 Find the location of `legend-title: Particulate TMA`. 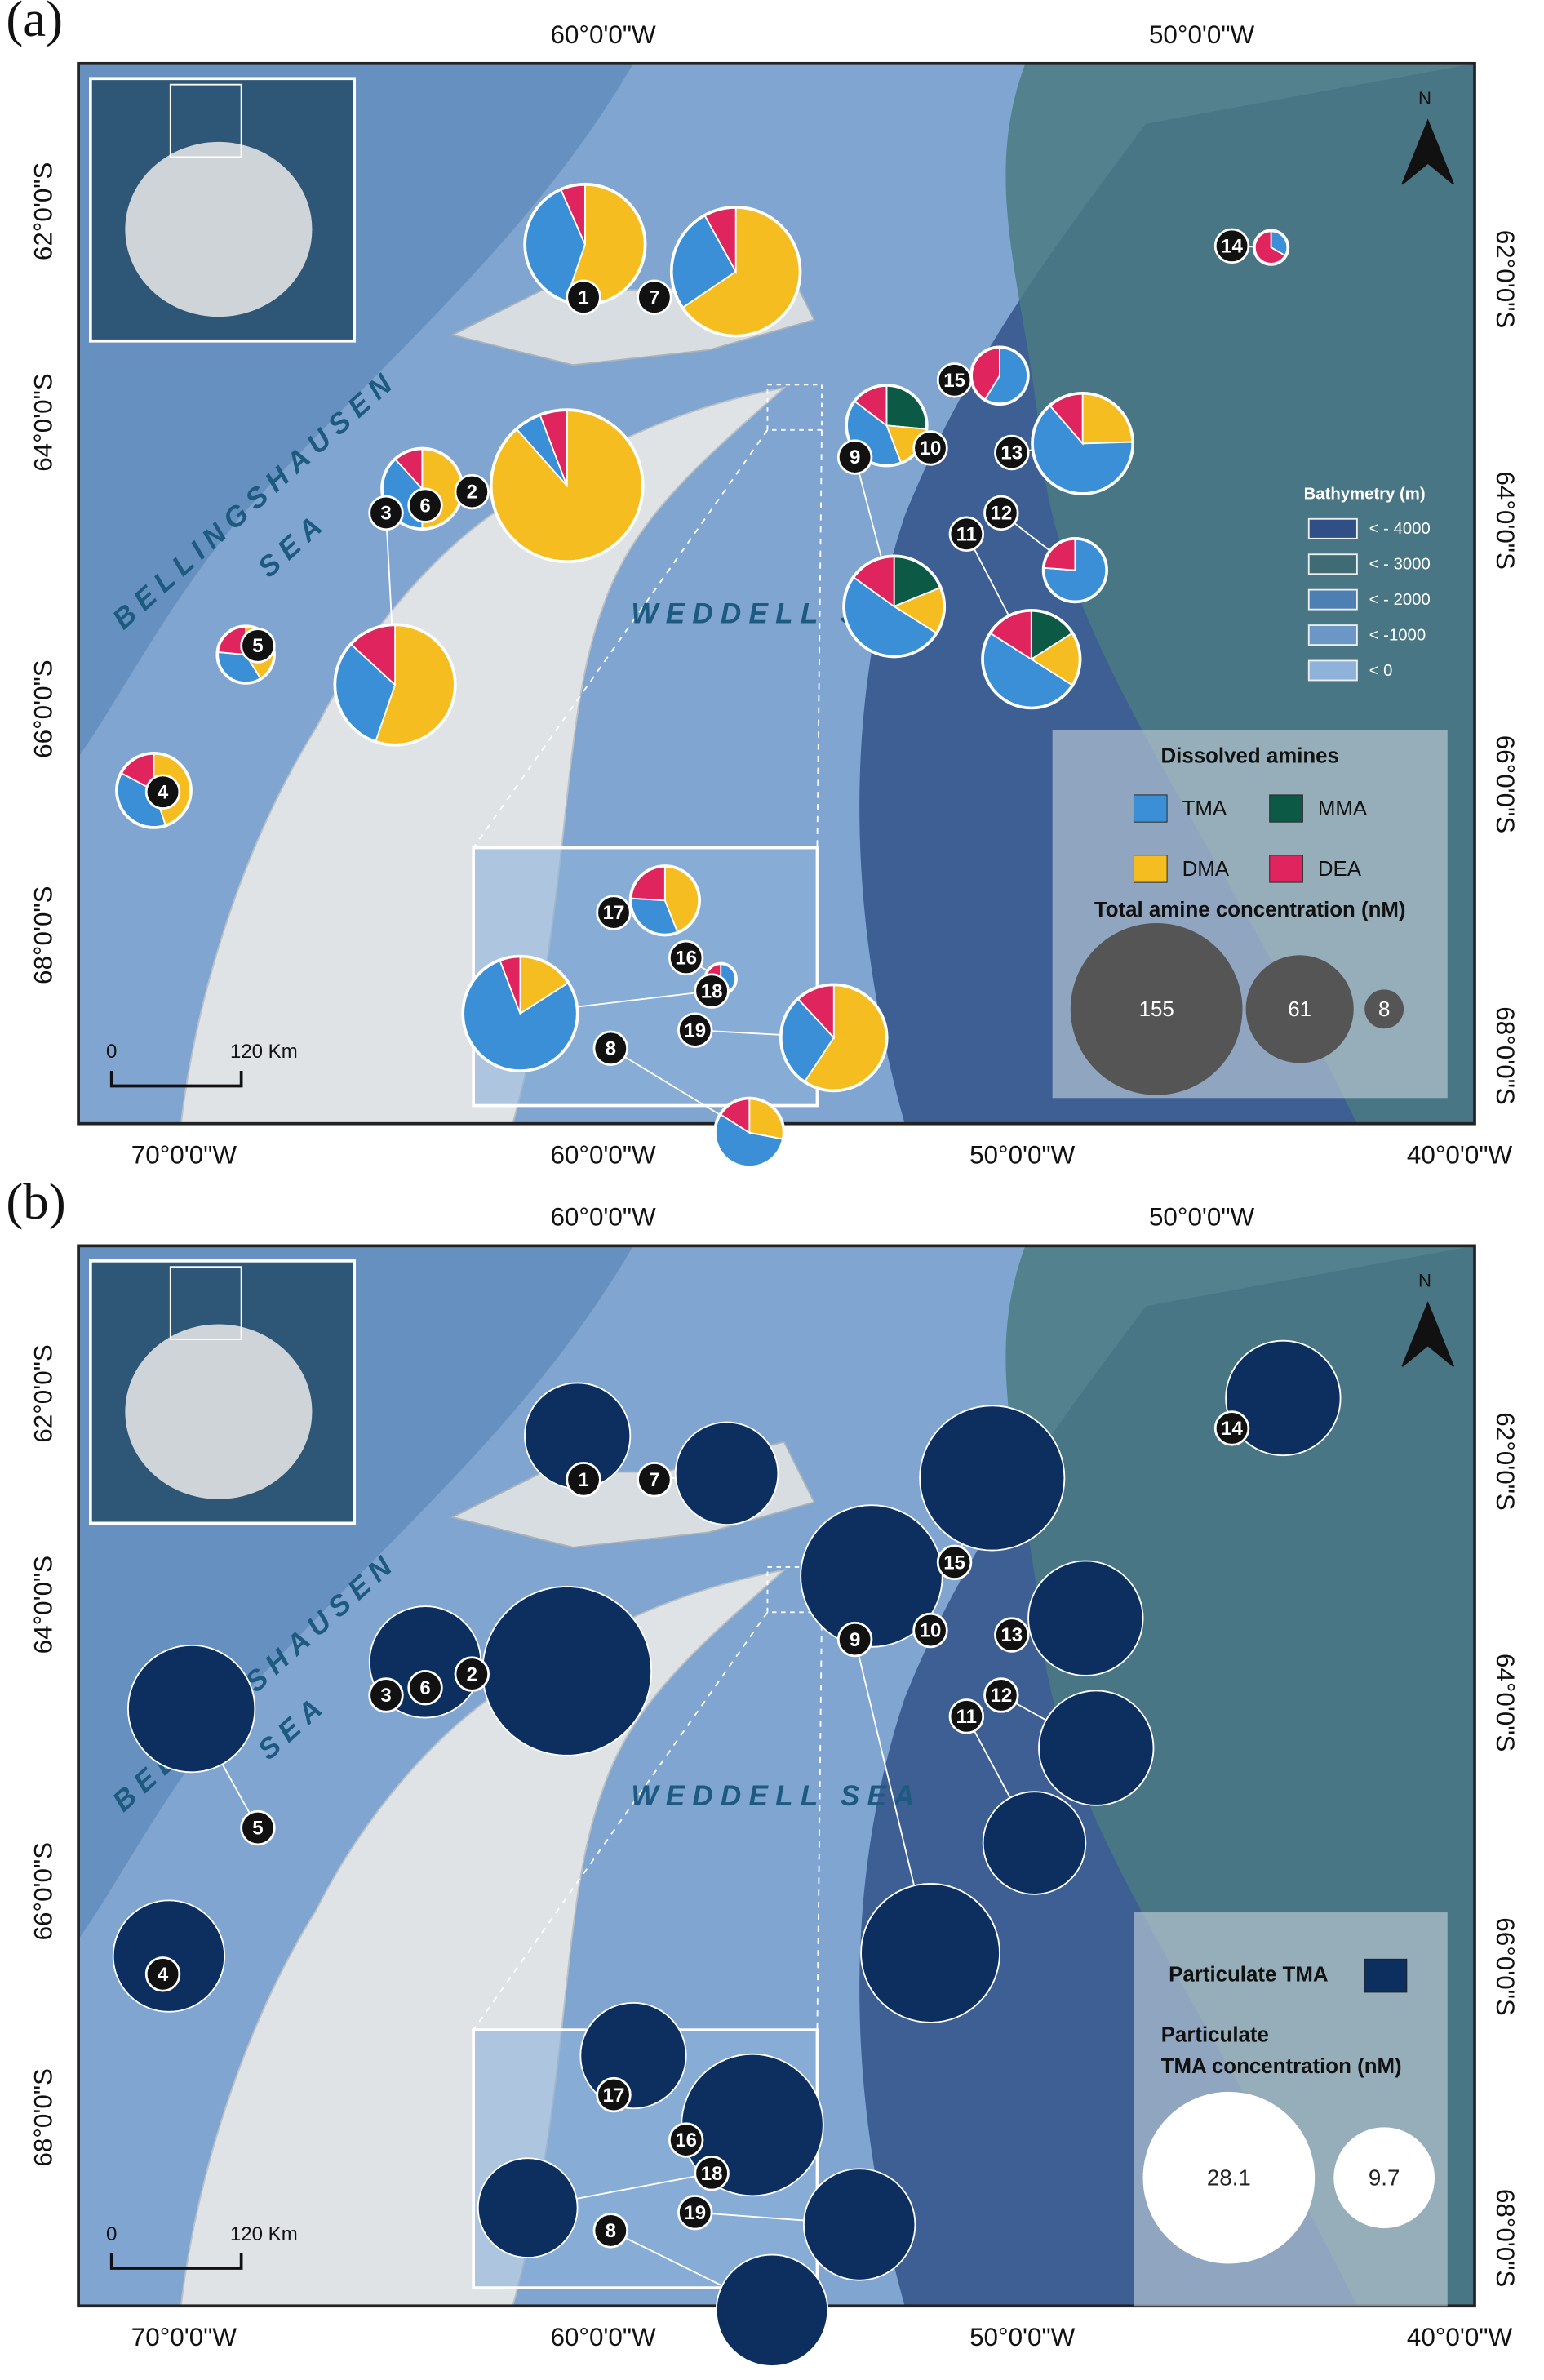

legend-title: Particulate TMA is located at coordinates (1248, 1975).